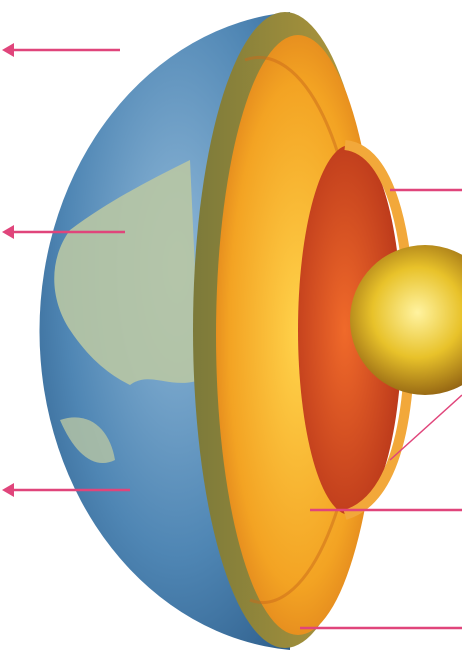 The width and height of the screenshot is (462, 657). Describe the element at coordinates (425, 427) in the screenshot. I see `pointer-line` at that location.